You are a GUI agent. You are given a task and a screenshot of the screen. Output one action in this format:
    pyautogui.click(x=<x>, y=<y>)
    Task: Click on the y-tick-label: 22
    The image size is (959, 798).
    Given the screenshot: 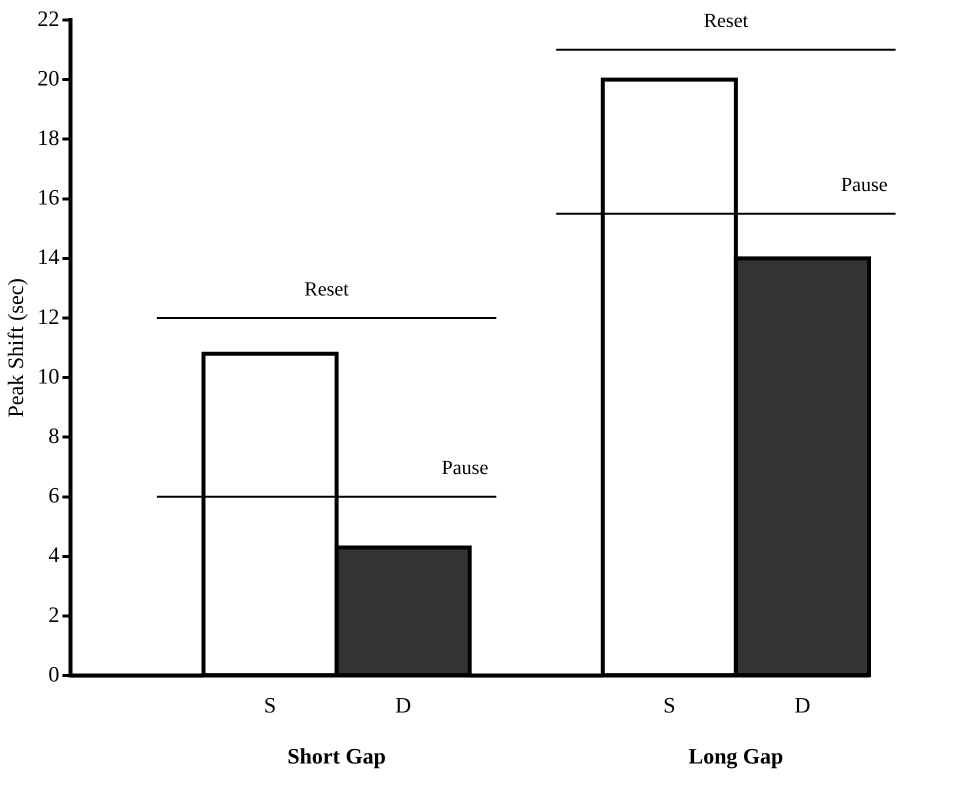 What is the action you would take?
    pyautogui.click(x=48, y=18)
    